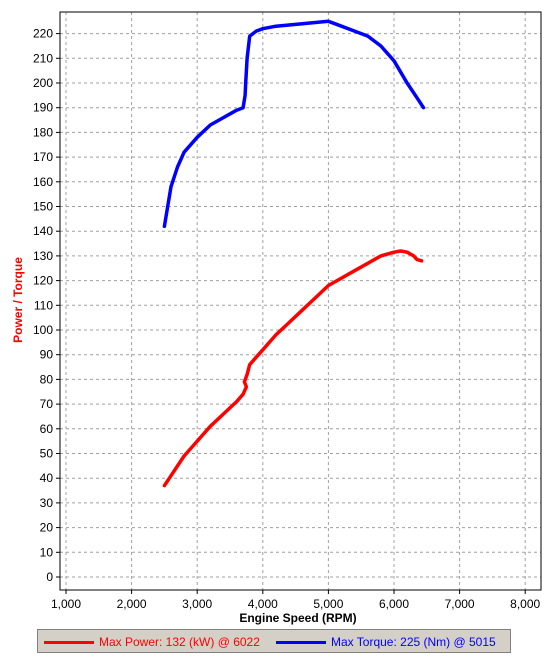 The width and height of the screenshot is (548, 661). Describe the element at coordinates (328, 604) in the screenshot. I see `x-tick-label: 5,000` at that location.